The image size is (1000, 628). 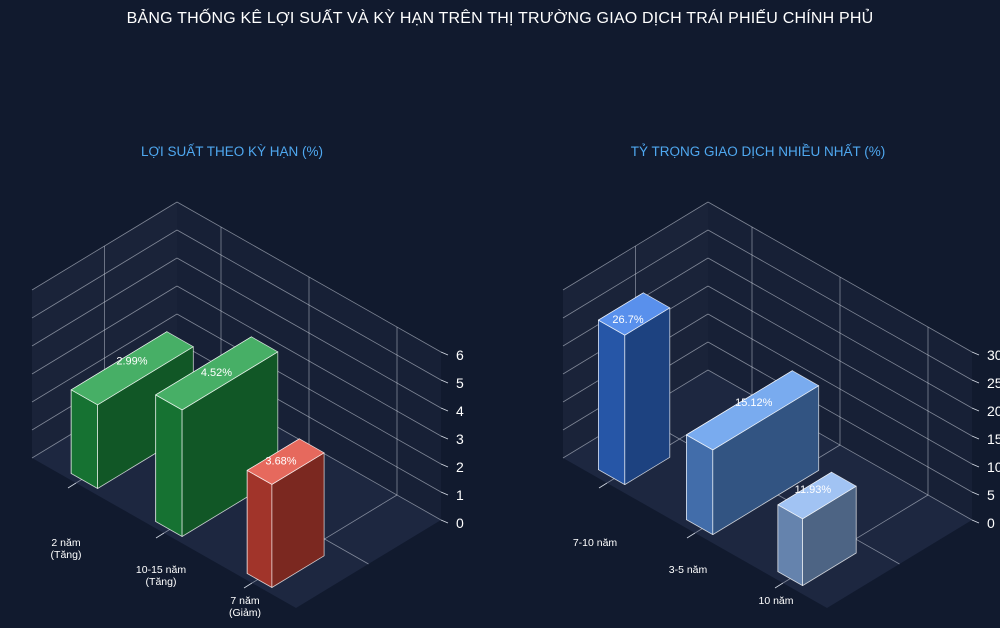 I want to click on y-tick-label: 4, so click(x=460, y=411).